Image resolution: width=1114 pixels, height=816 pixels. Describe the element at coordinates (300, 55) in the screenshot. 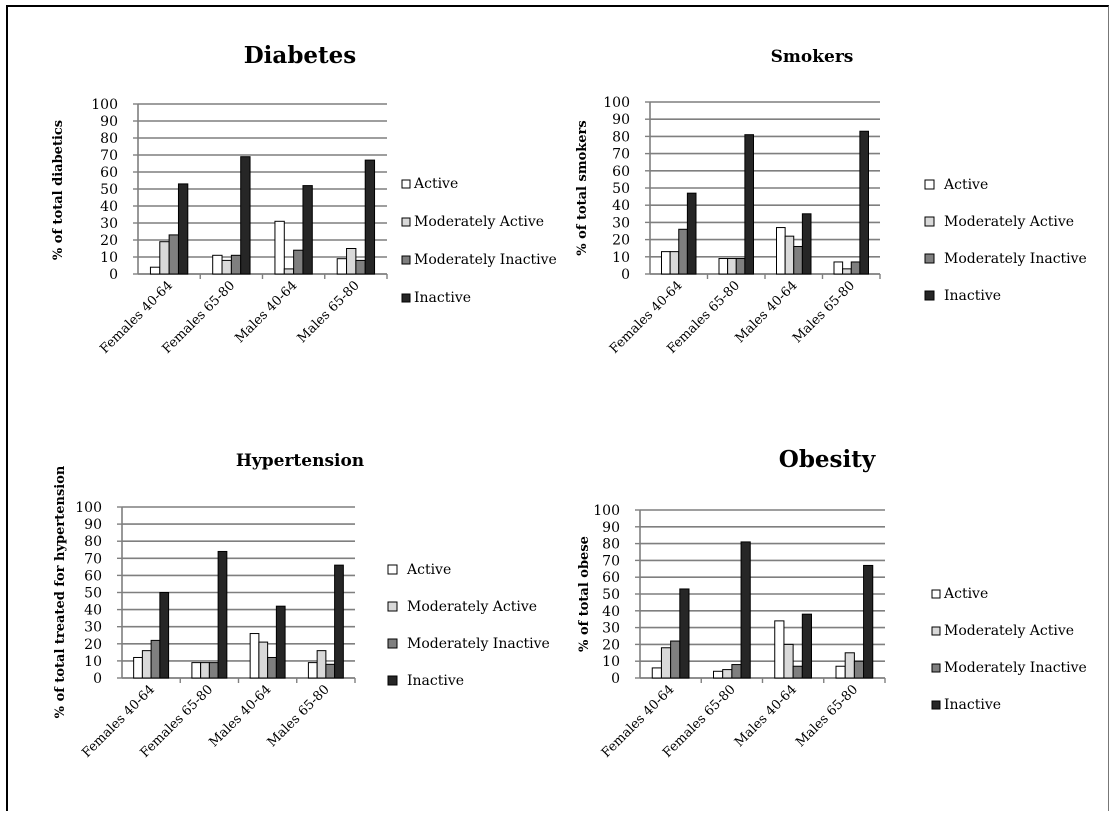

I see `chart-title: Diabetes` at that location.